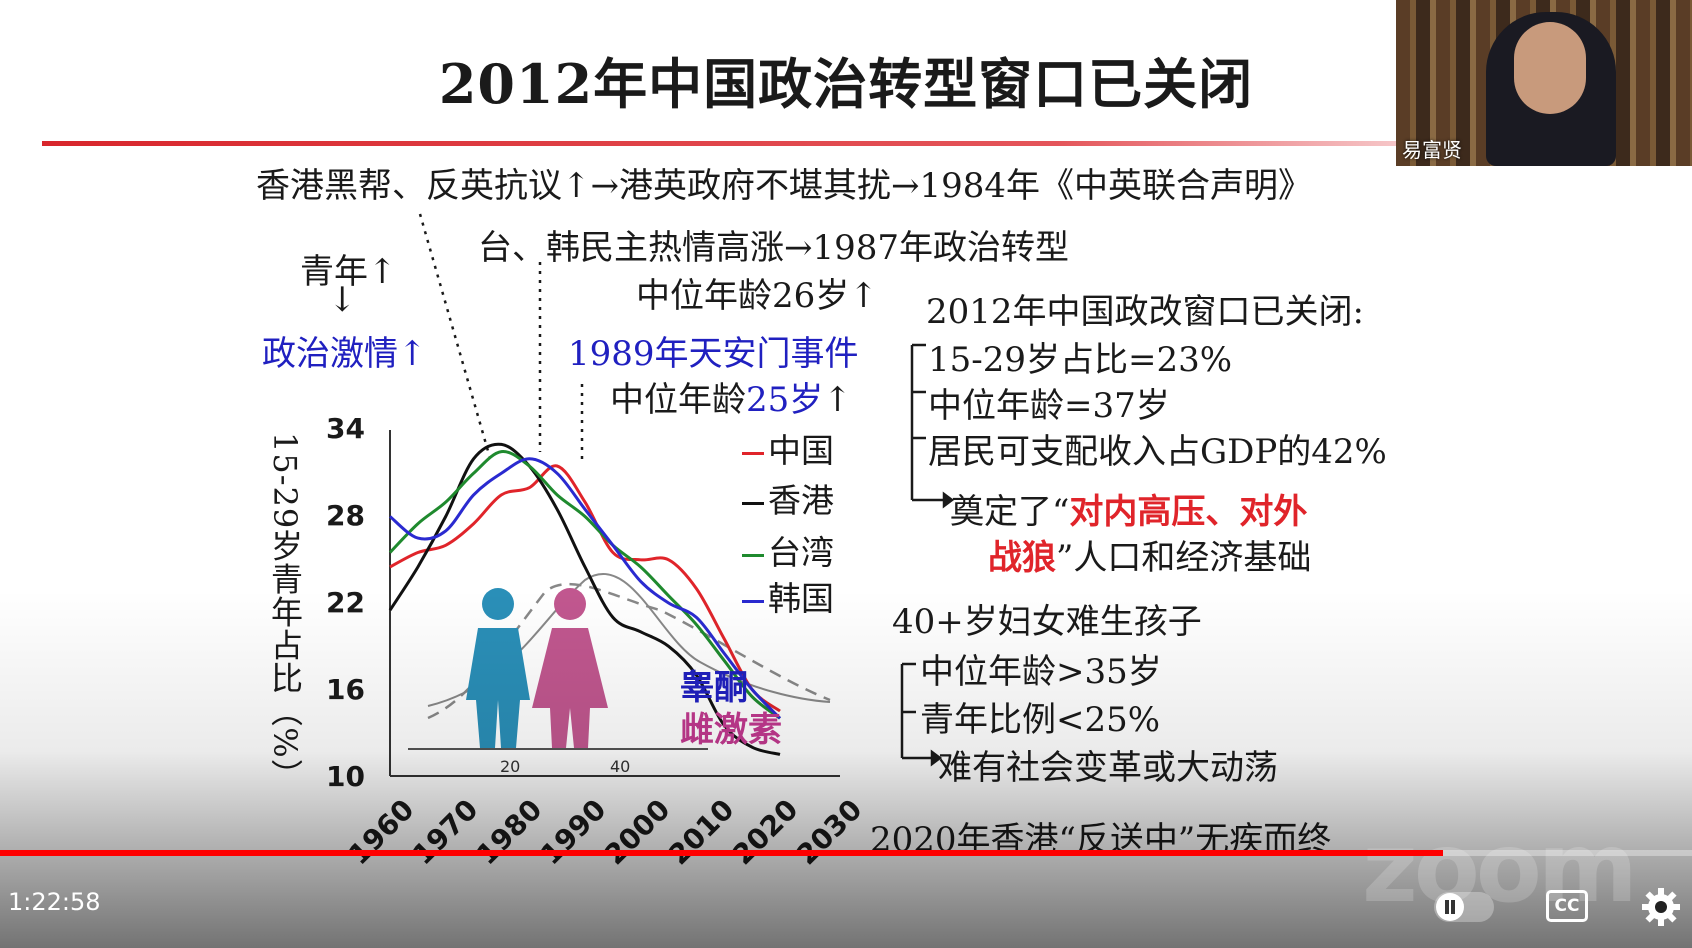  I want to click on video-progress-bar, so click(846, 853).